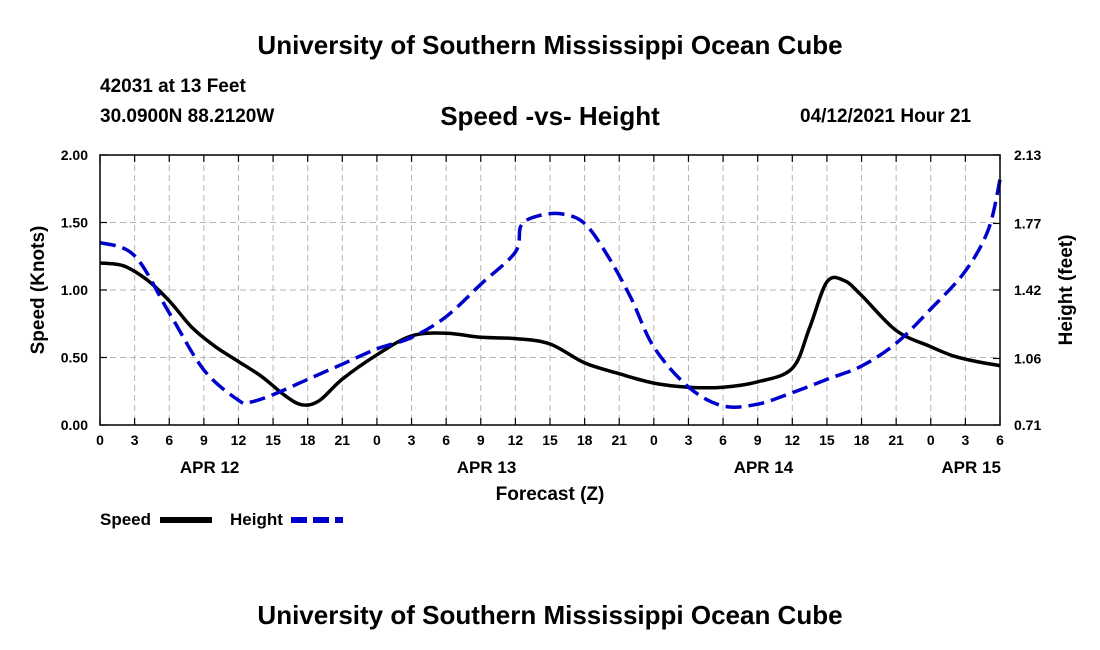  What do you see at coordinates (74, 358) in the screenshot?
I see `y-tick-label-left: 0.50` at bounding box center [74, 358].